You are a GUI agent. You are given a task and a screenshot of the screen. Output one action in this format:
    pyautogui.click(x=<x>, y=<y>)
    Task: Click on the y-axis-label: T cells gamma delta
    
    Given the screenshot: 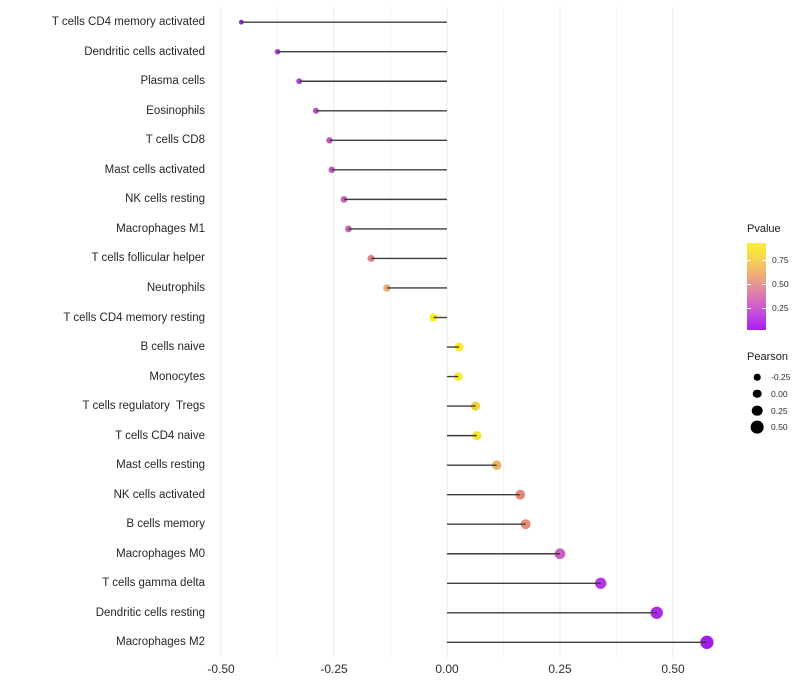 What is the action you would take?
    pyautogui.click(x=153, y=583)
    